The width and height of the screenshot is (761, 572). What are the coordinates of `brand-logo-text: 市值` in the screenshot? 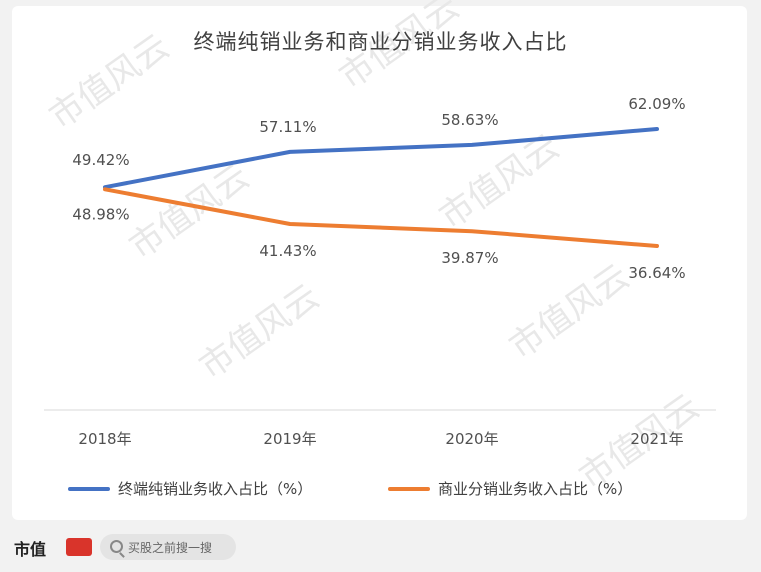 It's located at (30, 549).